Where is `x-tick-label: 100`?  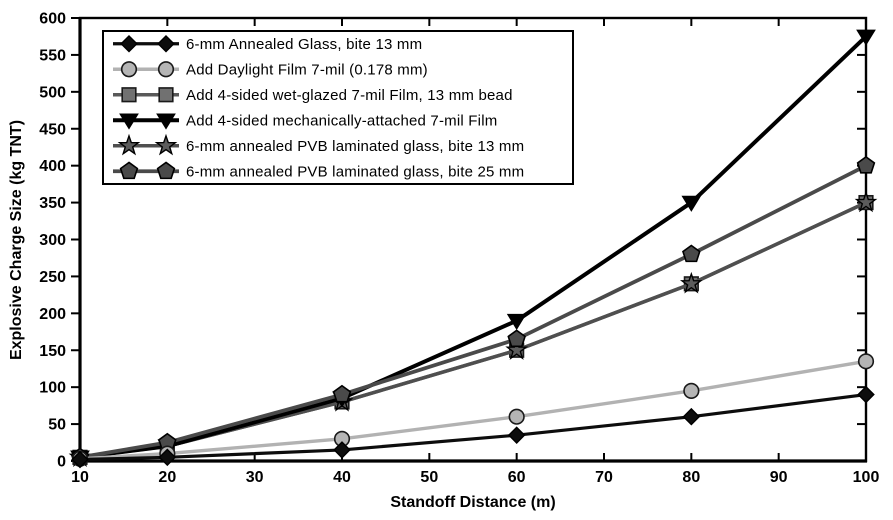 x-tick-label: 100 is located at coordinates (866, 477).